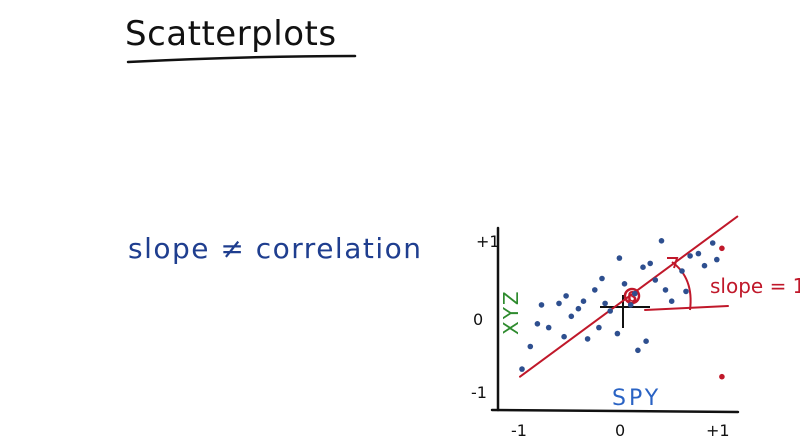  What do you see at coordinates (511, 312) in the screenshot?
I see `y-axis-label: XYZ` at bounding box center [511, 312].